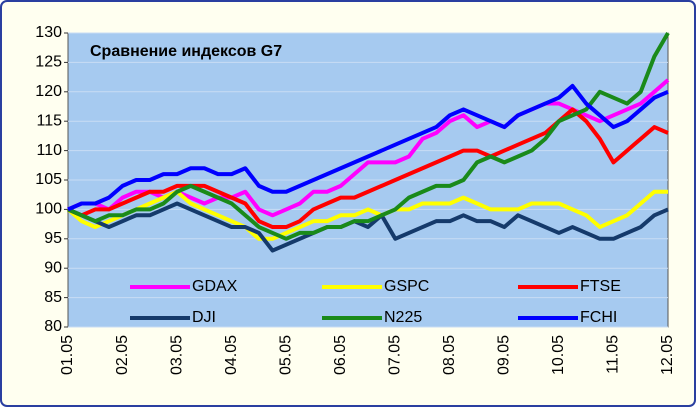  Describe the element at coordinates (48, 32) in the screenshot. I see `y-tick-label: 130` at that location.